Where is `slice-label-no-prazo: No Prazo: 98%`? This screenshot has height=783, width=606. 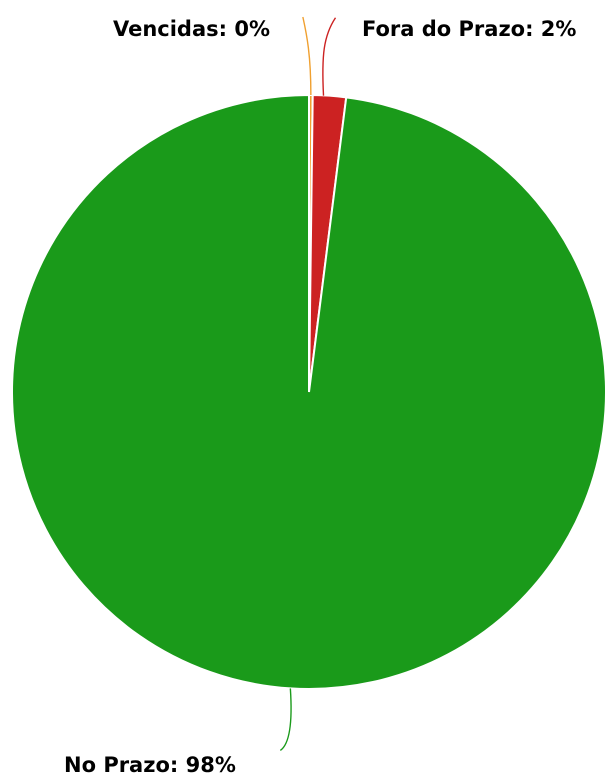
slice-label-no-prazo: No Prazo: 98% is located at coordinates (150, 765).